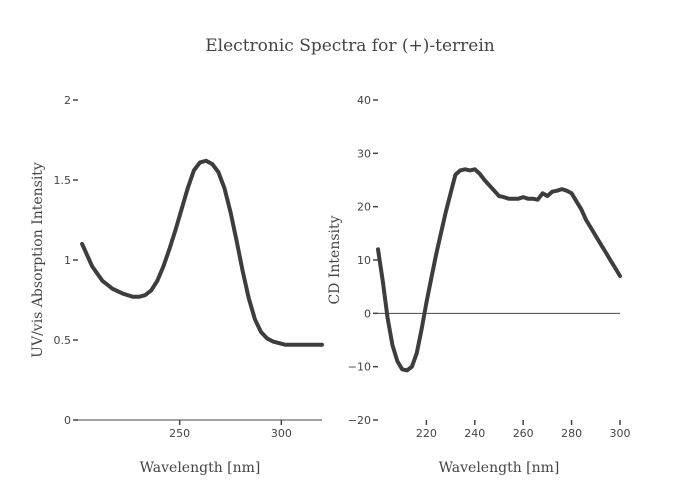  I want to click on uv-vis-x-tick-label: 250, so click(179, 433).